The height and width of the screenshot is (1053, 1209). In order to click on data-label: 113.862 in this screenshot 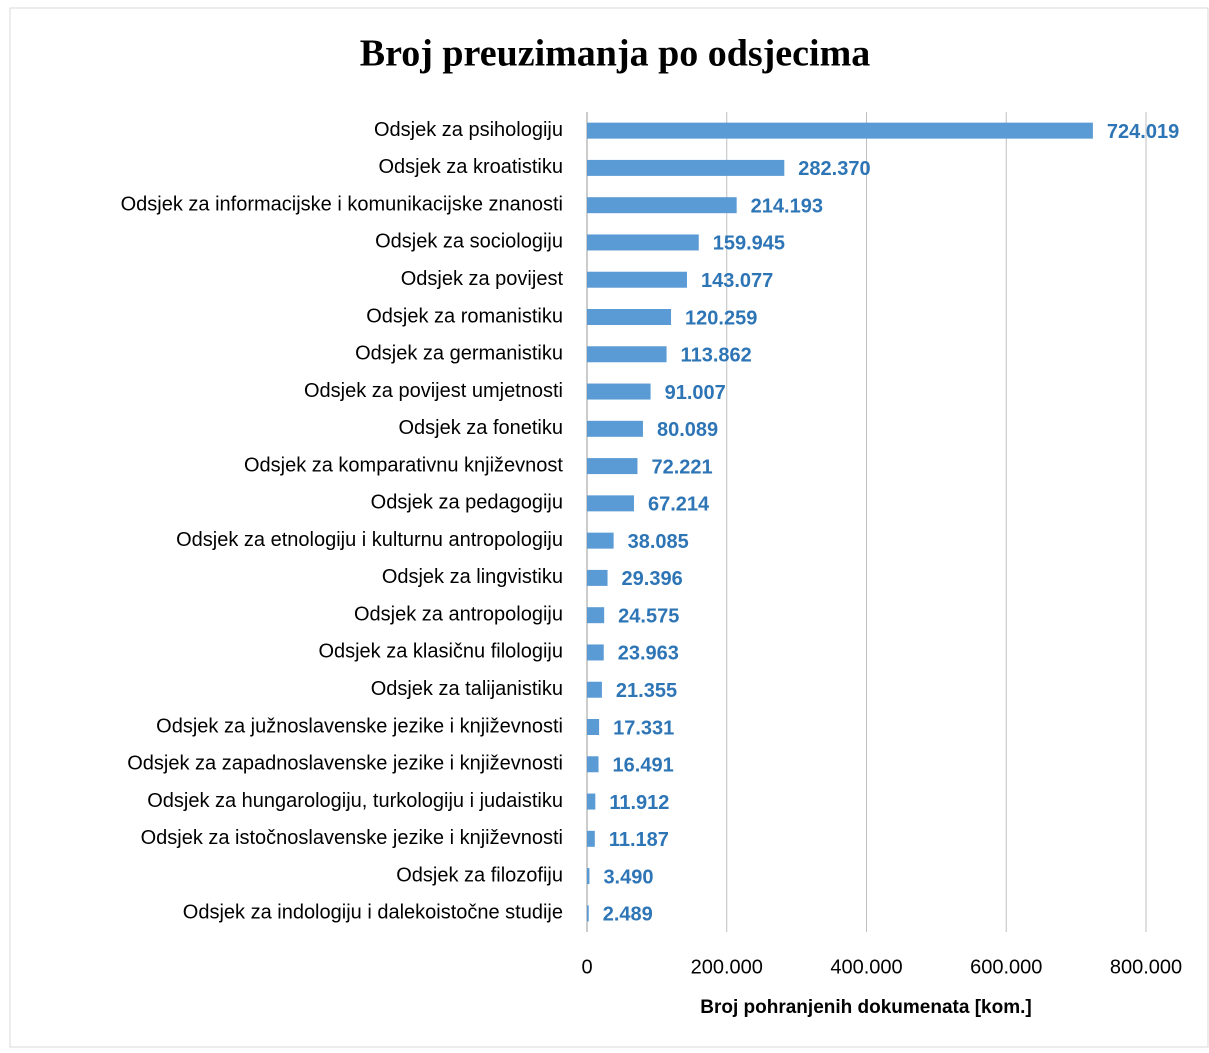, I will do `click(716, 356)`.